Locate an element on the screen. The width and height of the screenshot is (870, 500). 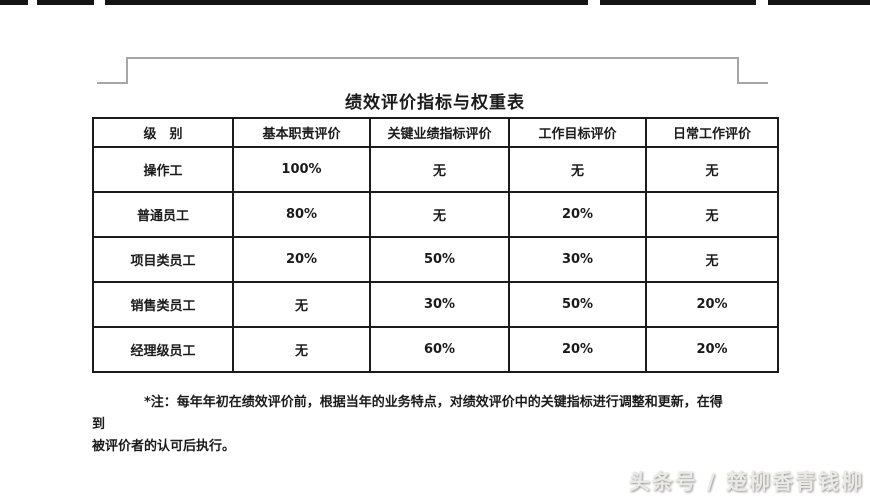
table-row: 普通员工 80% 无 20% 无 is located at coordinates (435, 214).